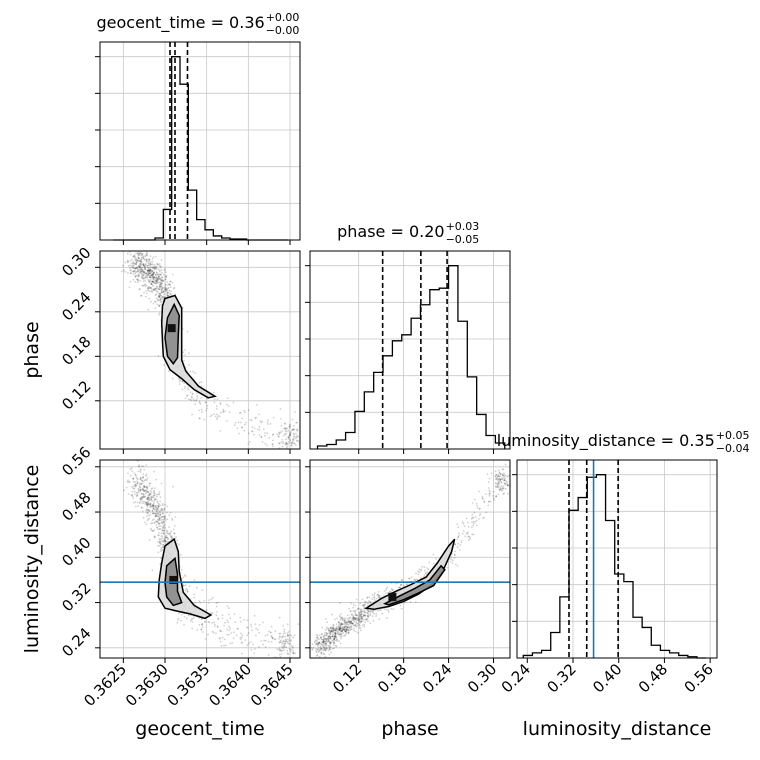 This screenshot has width=760, height=760. What do you see at coordinates (408, 352) in the screenshot?
I see `histogram-phase` at bounding box center [408, 352].